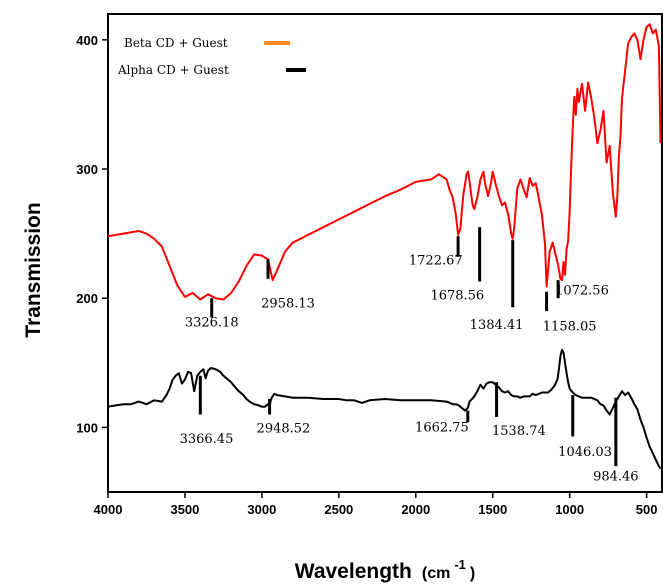  What do you see at coordinates (207, 439) in the screenshot?
I see `peak-label: 3366.45` at bounding box center [207, 439].